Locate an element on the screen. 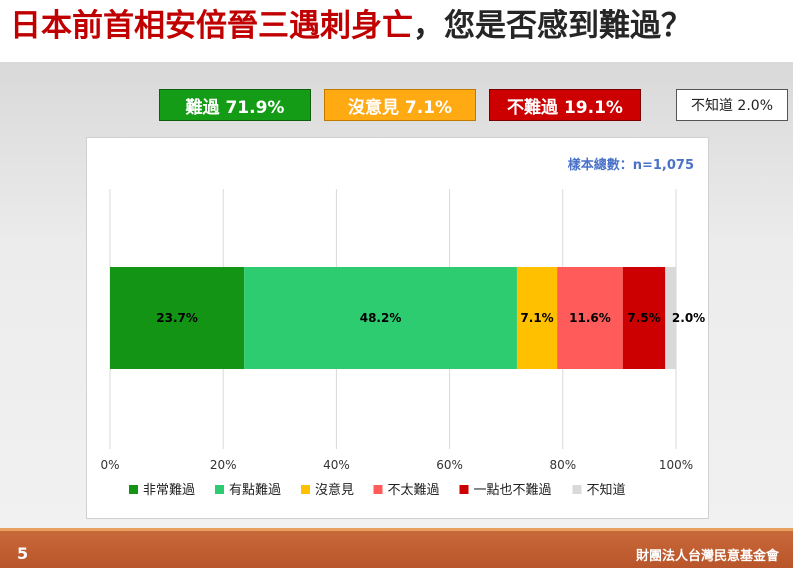 The width and height of the screenshot is (793, 568). data-label: 7.1% is located at coordinates (536, 318).